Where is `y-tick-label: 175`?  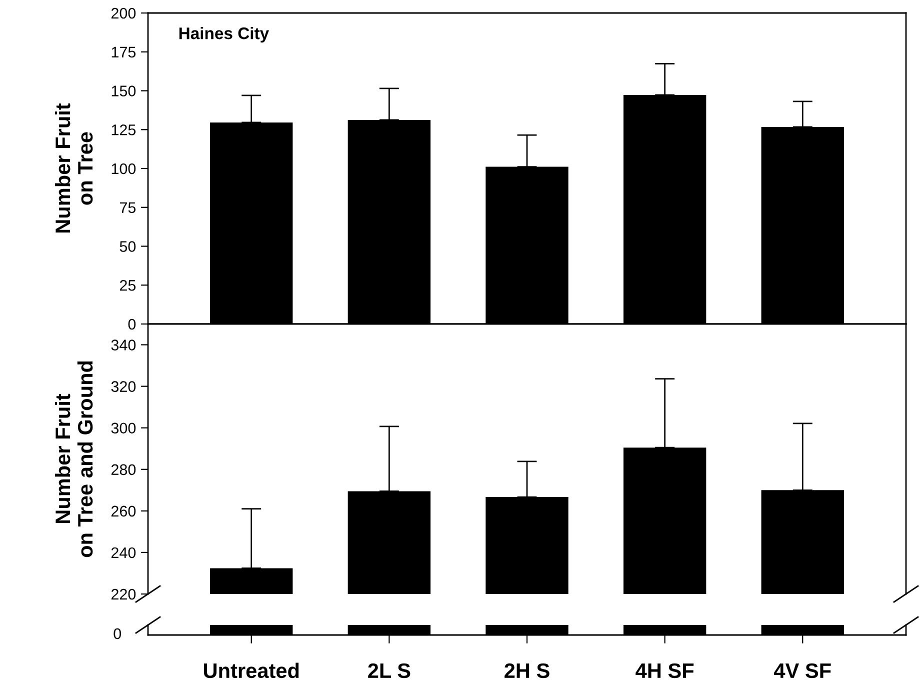
y-tick-label: 175 is located at coordinates (124, 52).